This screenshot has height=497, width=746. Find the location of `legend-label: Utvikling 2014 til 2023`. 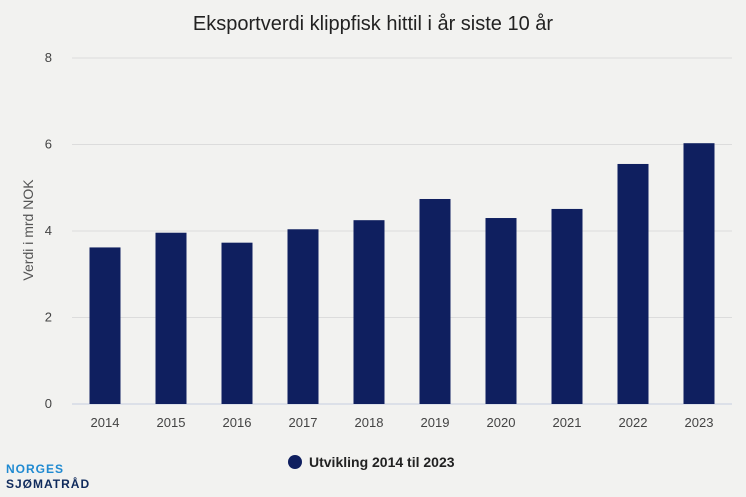

legend-label: Utvikling 2014 til 2023 is located at coordinates (382, 462).